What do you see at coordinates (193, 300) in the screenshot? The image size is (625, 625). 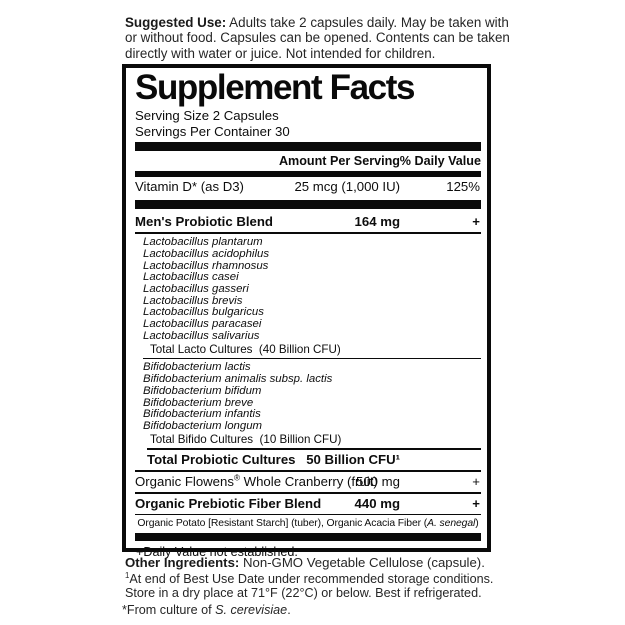 I see `species-item: Lactobacillus brevis` at bounding box center [193, 300].